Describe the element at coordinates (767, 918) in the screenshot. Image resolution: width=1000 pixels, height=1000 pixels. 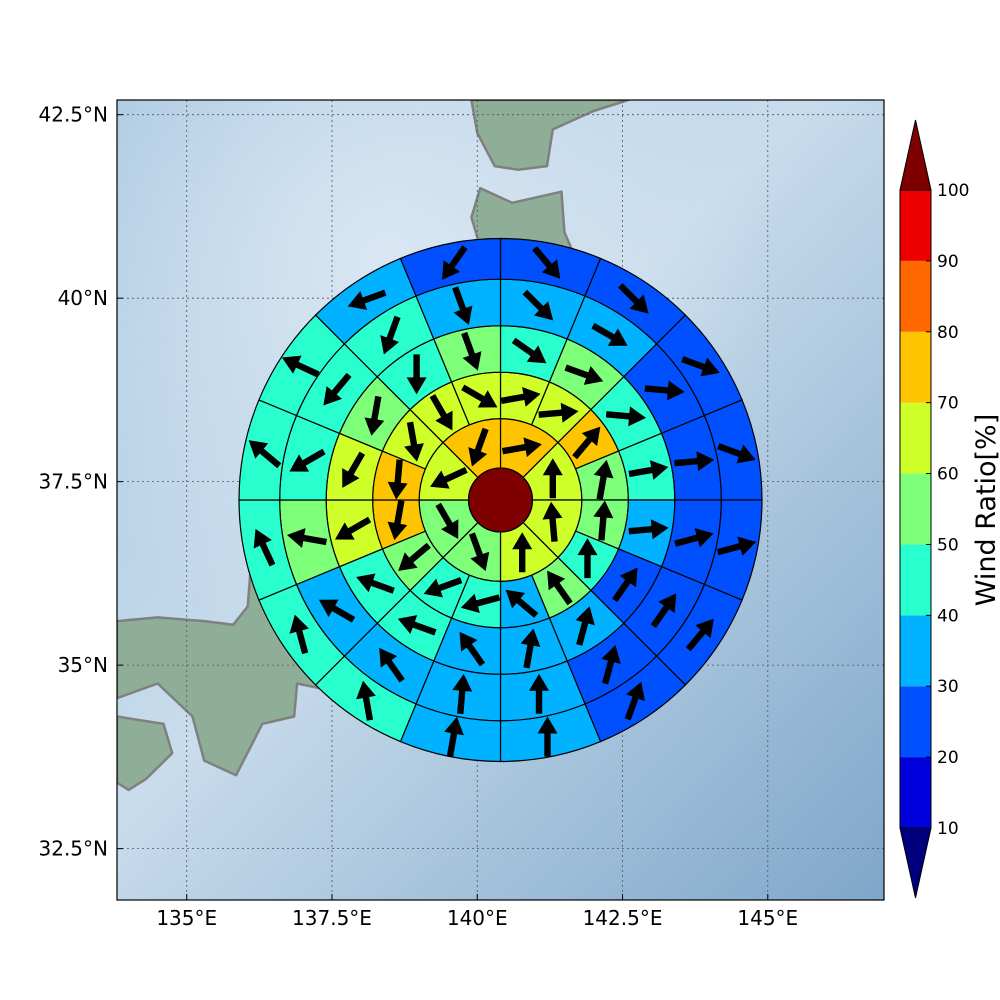
I see `x-tick-label: 145°E` at that location.